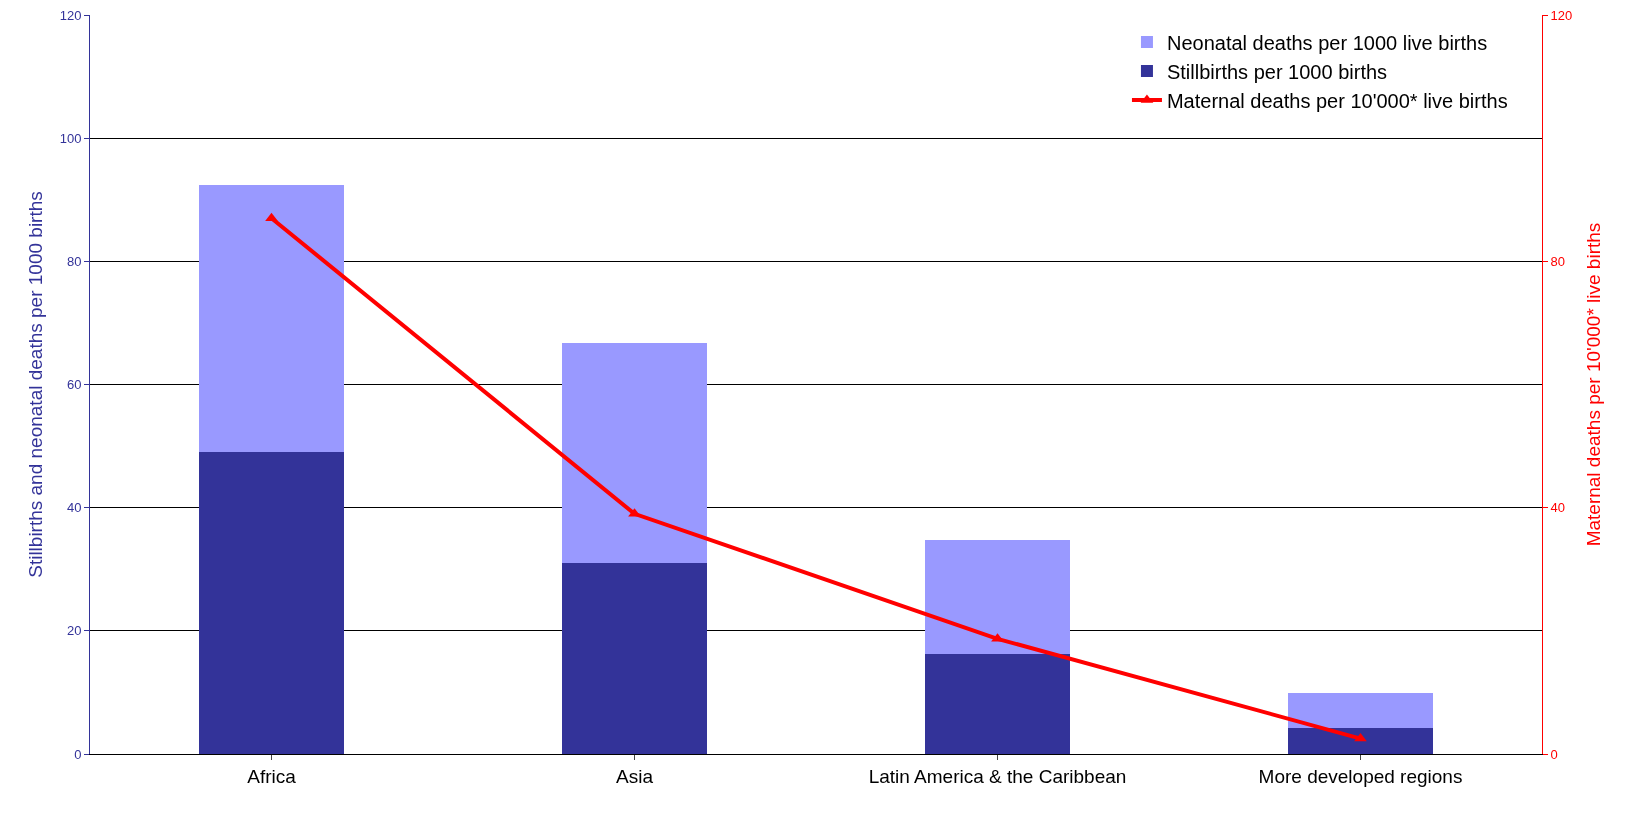 This screenshot has height=829, width=1632. What do you see at coordinates (1554, 754) in the screenshot?
I see `y2-tick-label: 0` at bounding box center [1554, 754].